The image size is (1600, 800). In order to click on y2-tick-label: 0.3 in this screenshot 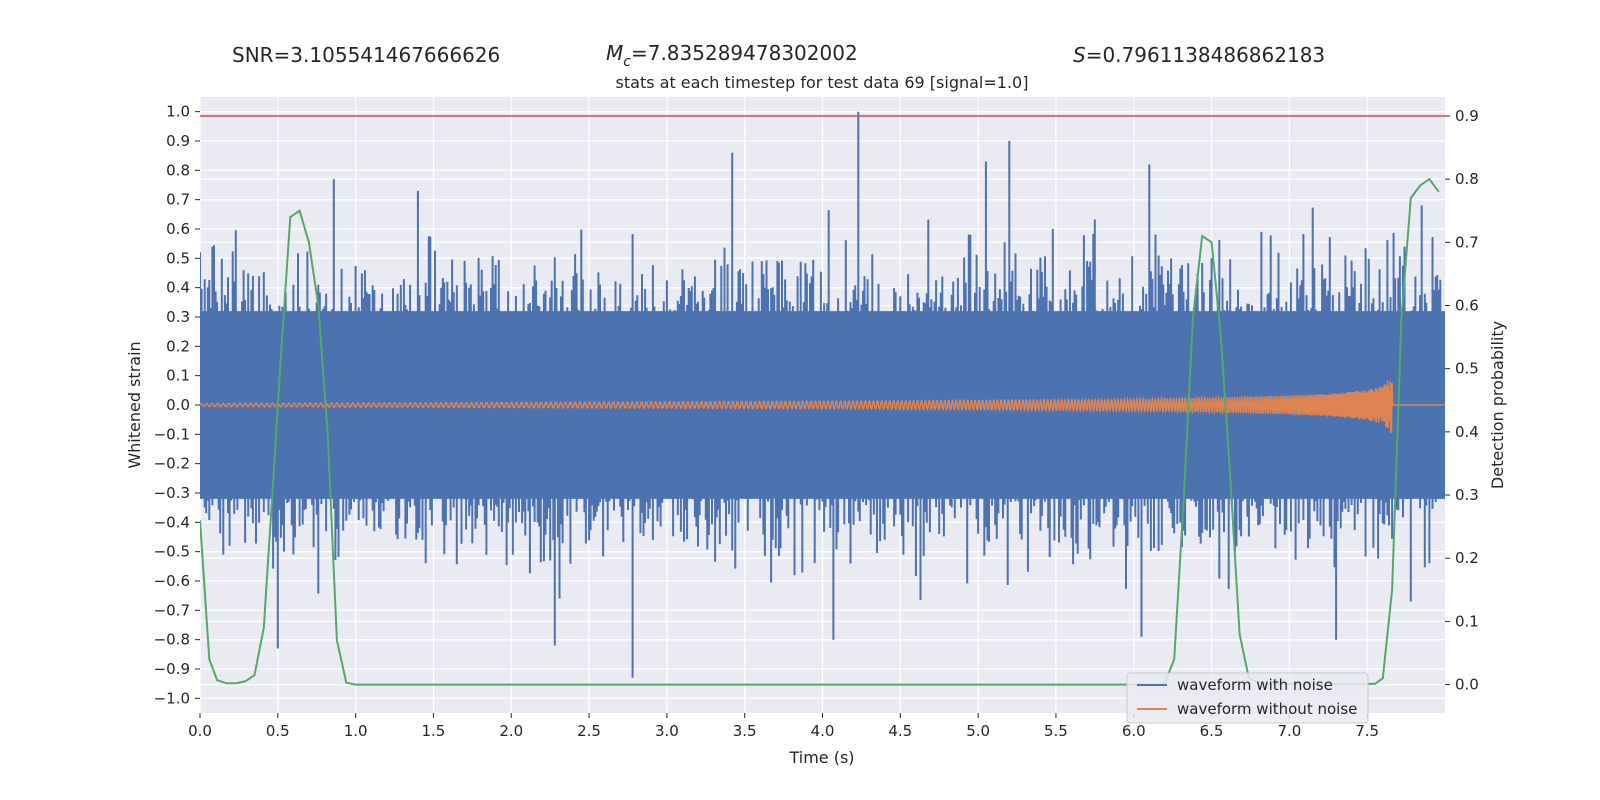, I will do `click(1467, 495)`.